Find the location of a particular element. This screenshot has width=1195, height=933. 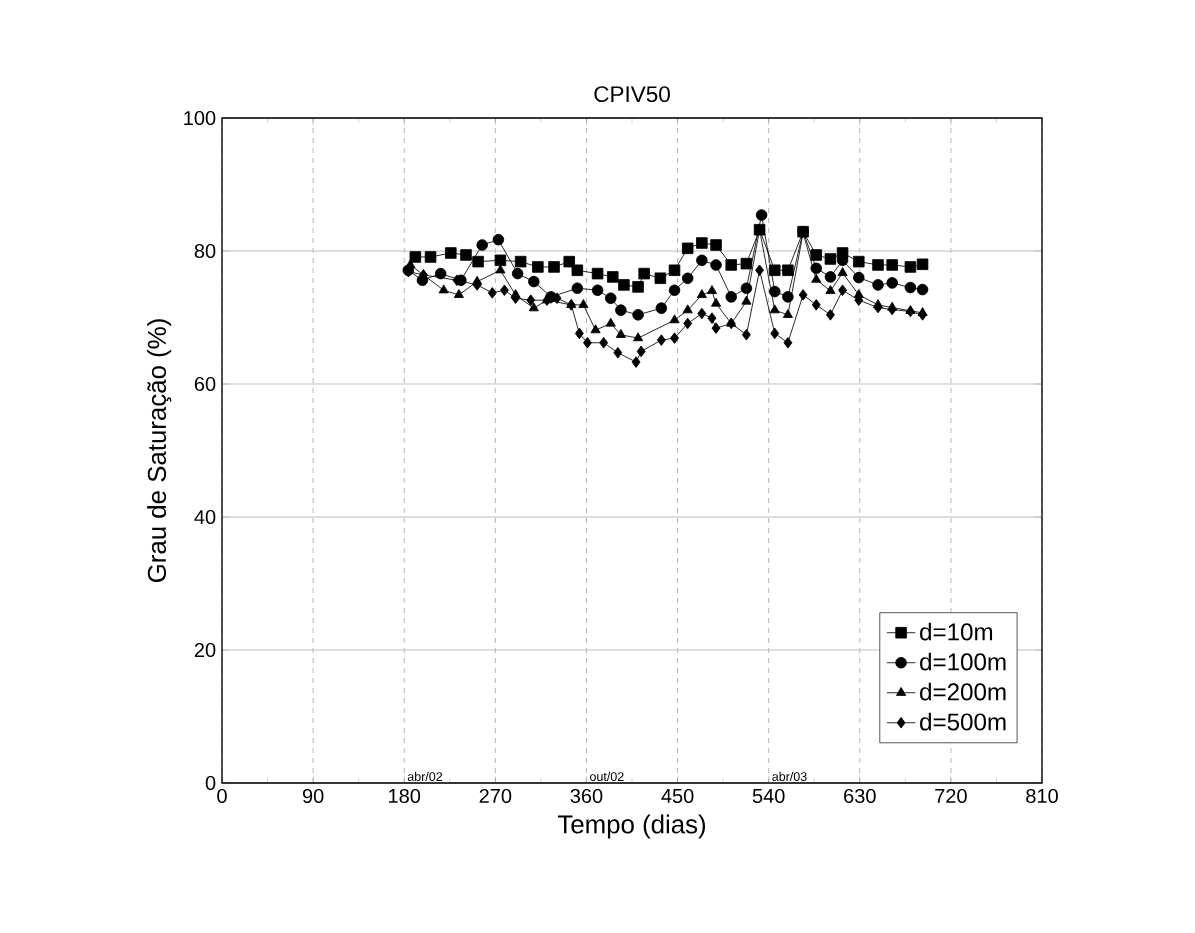

legend-label: d=200m is located at coordinates (963, 691).